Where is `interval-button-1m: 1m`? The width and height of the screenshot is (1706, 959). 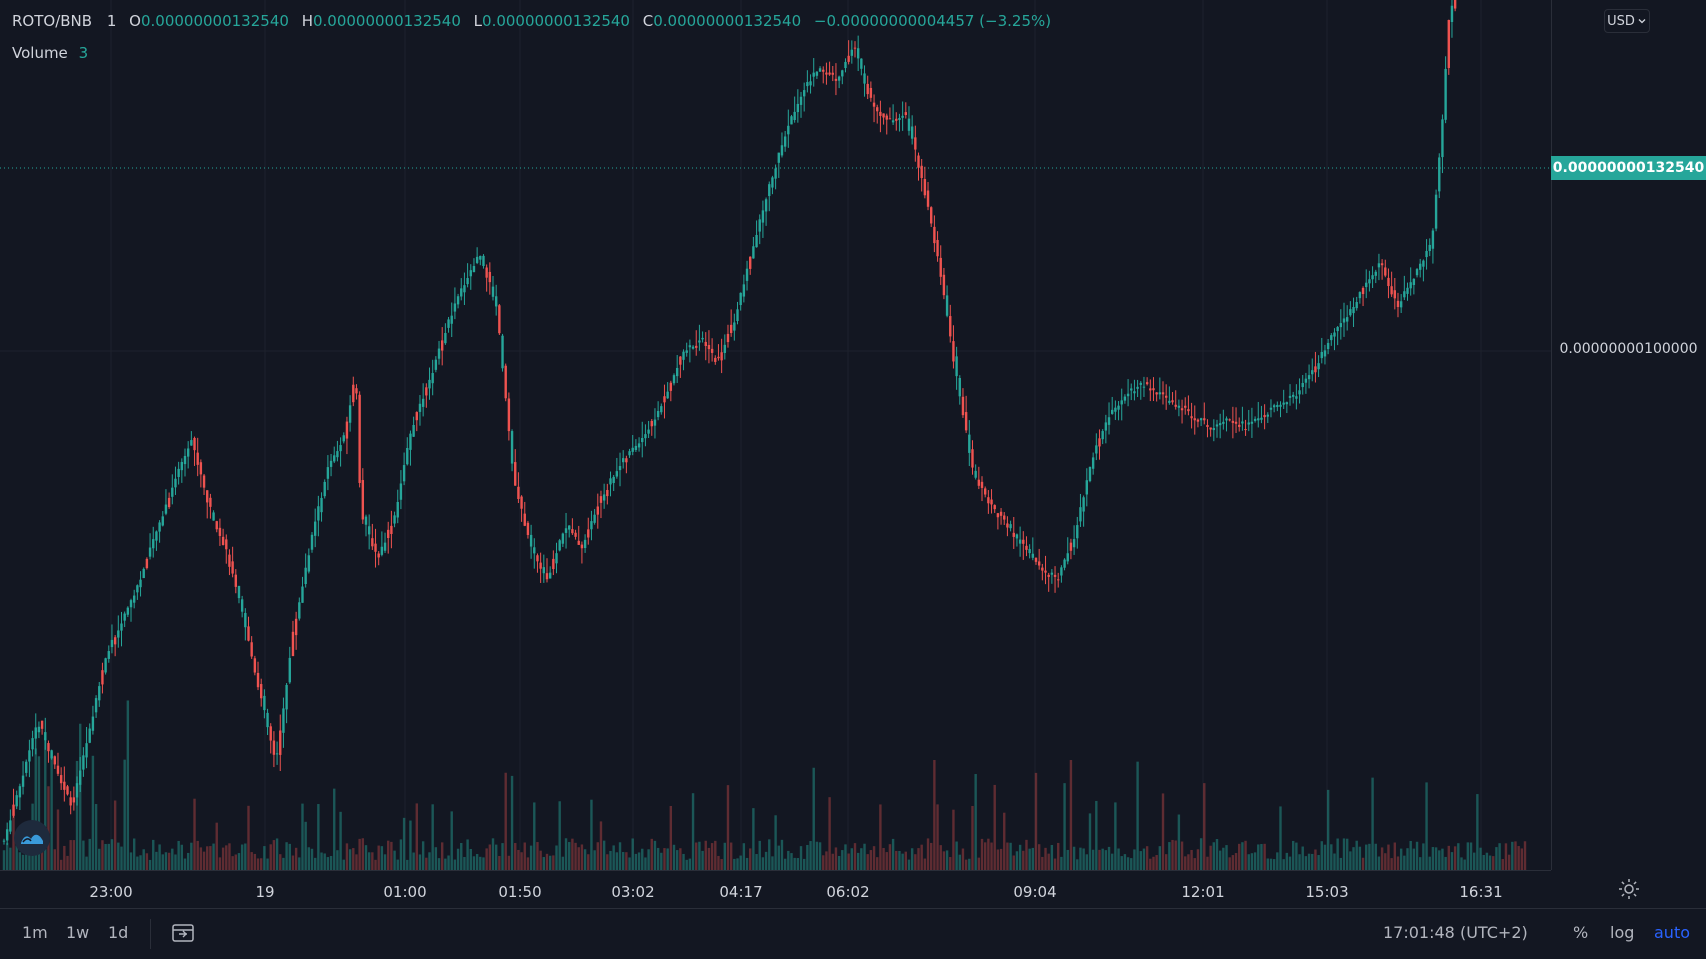 interval-button-1m: 1m is located at coordinates (35, 932).